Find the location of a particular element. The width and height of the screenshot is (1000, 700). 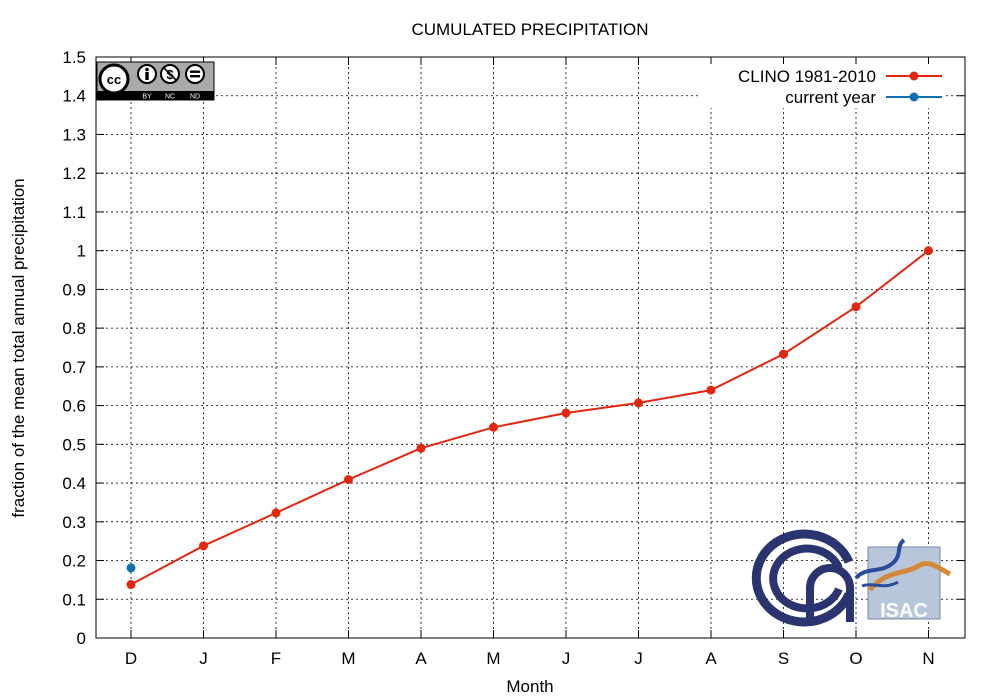

badge-label-nd: ND is located at coordinates (195, 97).